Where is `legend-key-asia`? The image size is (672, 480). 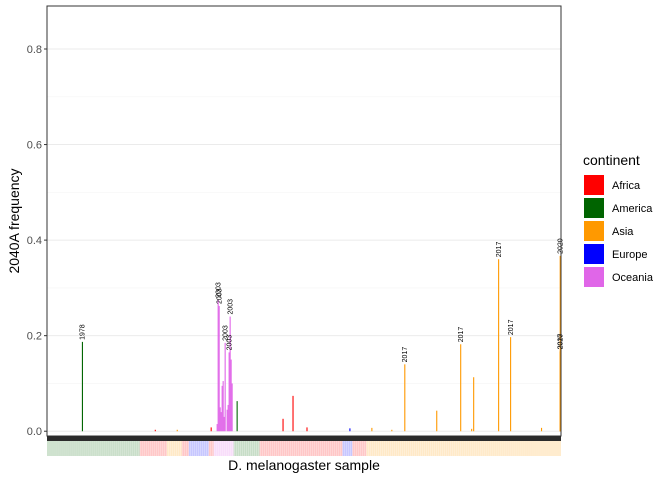
legend-key-asia is located at coordinates (594, 231).